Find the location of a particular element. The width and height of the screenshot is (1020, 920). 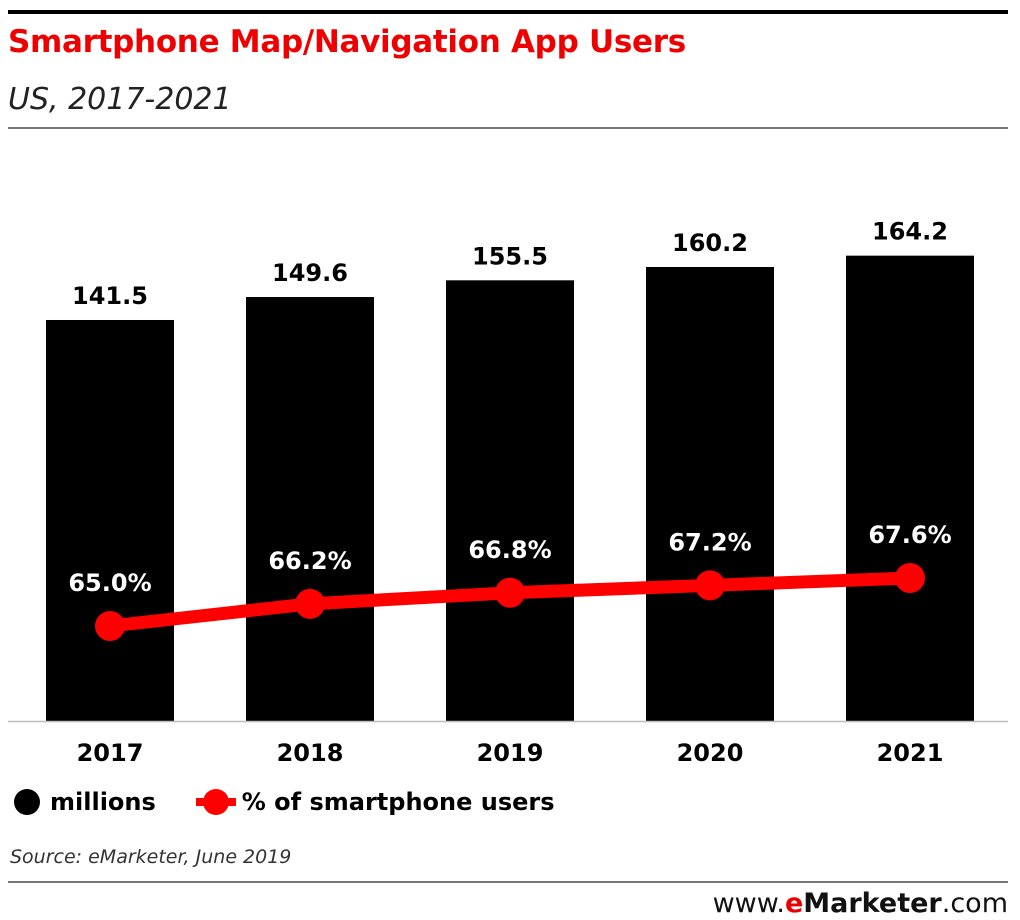

line-label-2018: 66.2% is located at coordinates (309, 561).